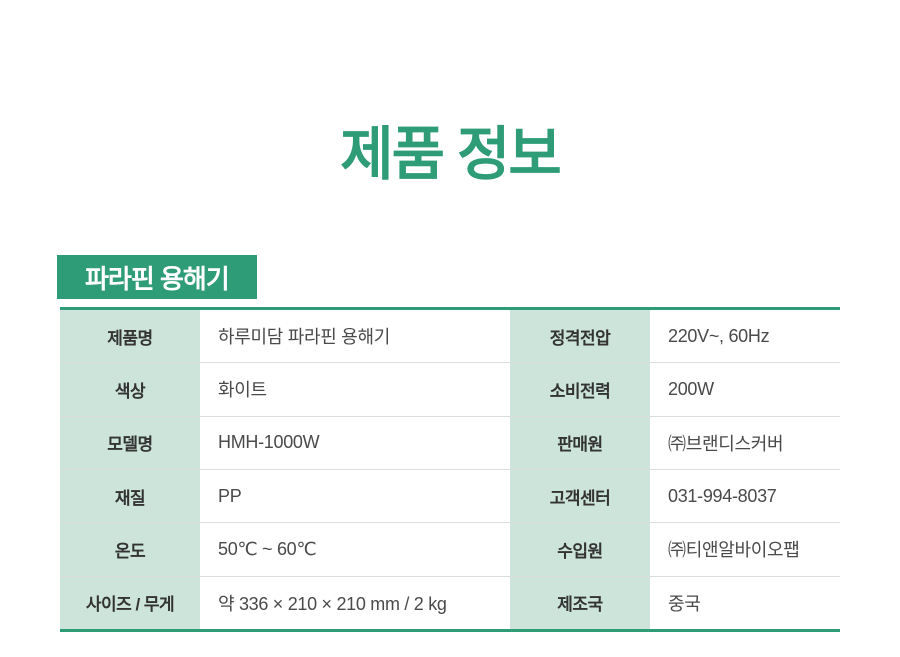  What do you see at coordinates (745, 602) in the screenshot?
I see `spec-value: 중국` at bounding box center [745, 602].